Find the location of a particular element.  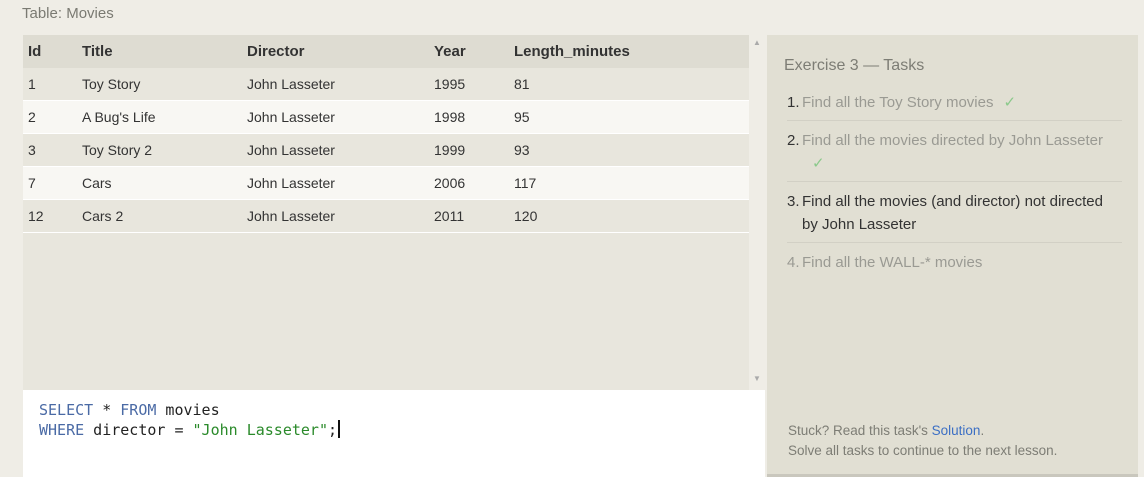

sql-token: movies is located at coordinates (188, 410).